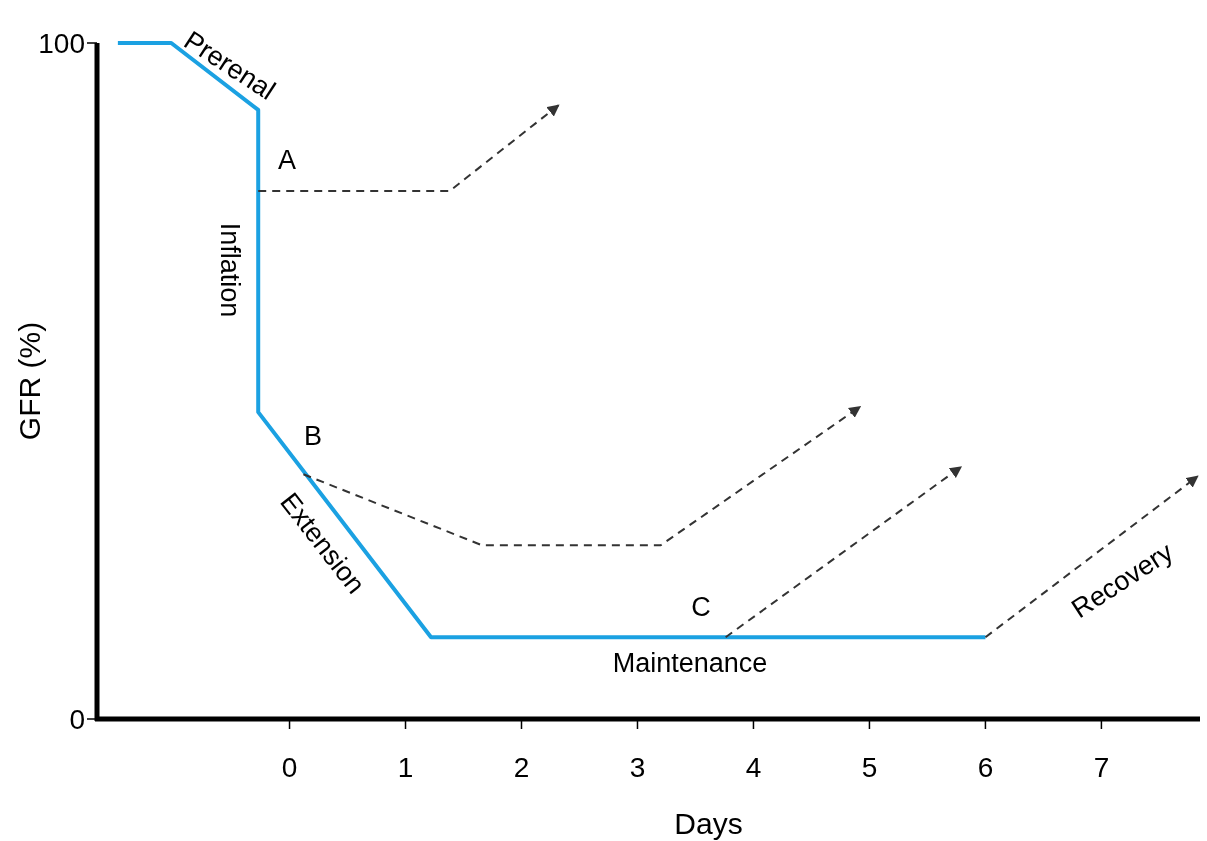 This screenshot has width=1207, height=841. Describe the element at coordinates (287, 160) in the screenshot. I see `annotation: A` at that location.